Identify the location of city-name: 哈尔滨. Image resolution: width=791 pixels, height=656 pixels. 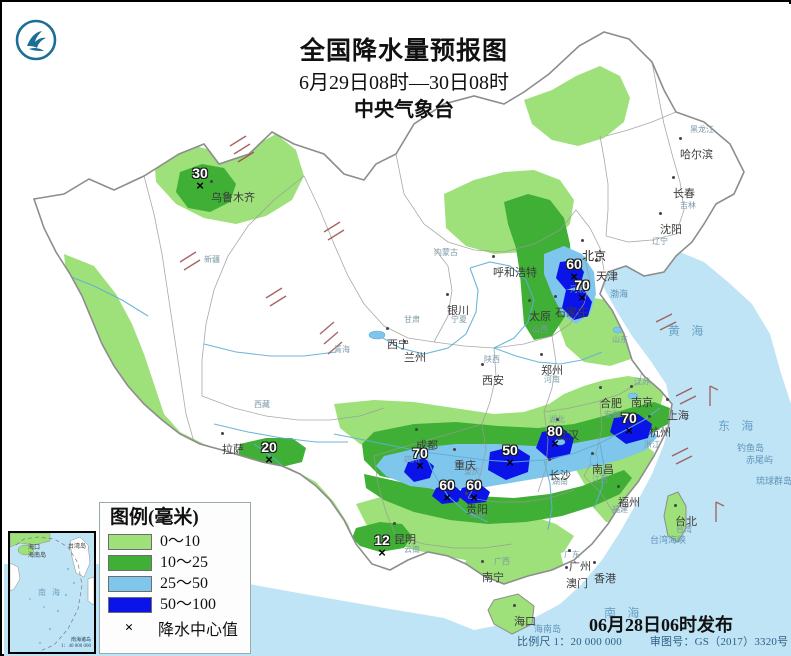
(696, 155).